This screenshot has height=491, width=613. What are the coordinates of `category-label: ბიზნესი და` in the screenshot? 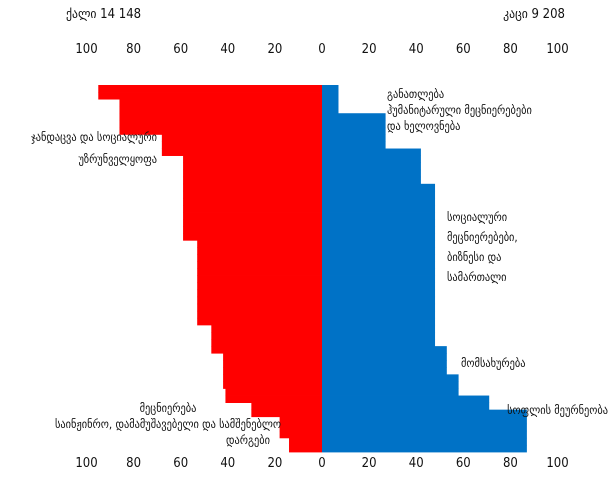 It's located at (474, 257).